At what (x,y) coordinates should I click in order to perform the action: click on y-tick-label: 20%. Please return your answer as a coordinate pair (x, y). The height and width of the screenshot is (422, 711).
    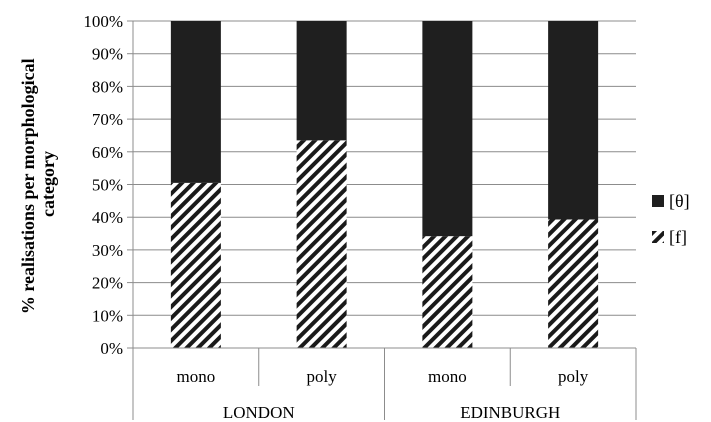
    Looking at the image, I should click on (107, 283).